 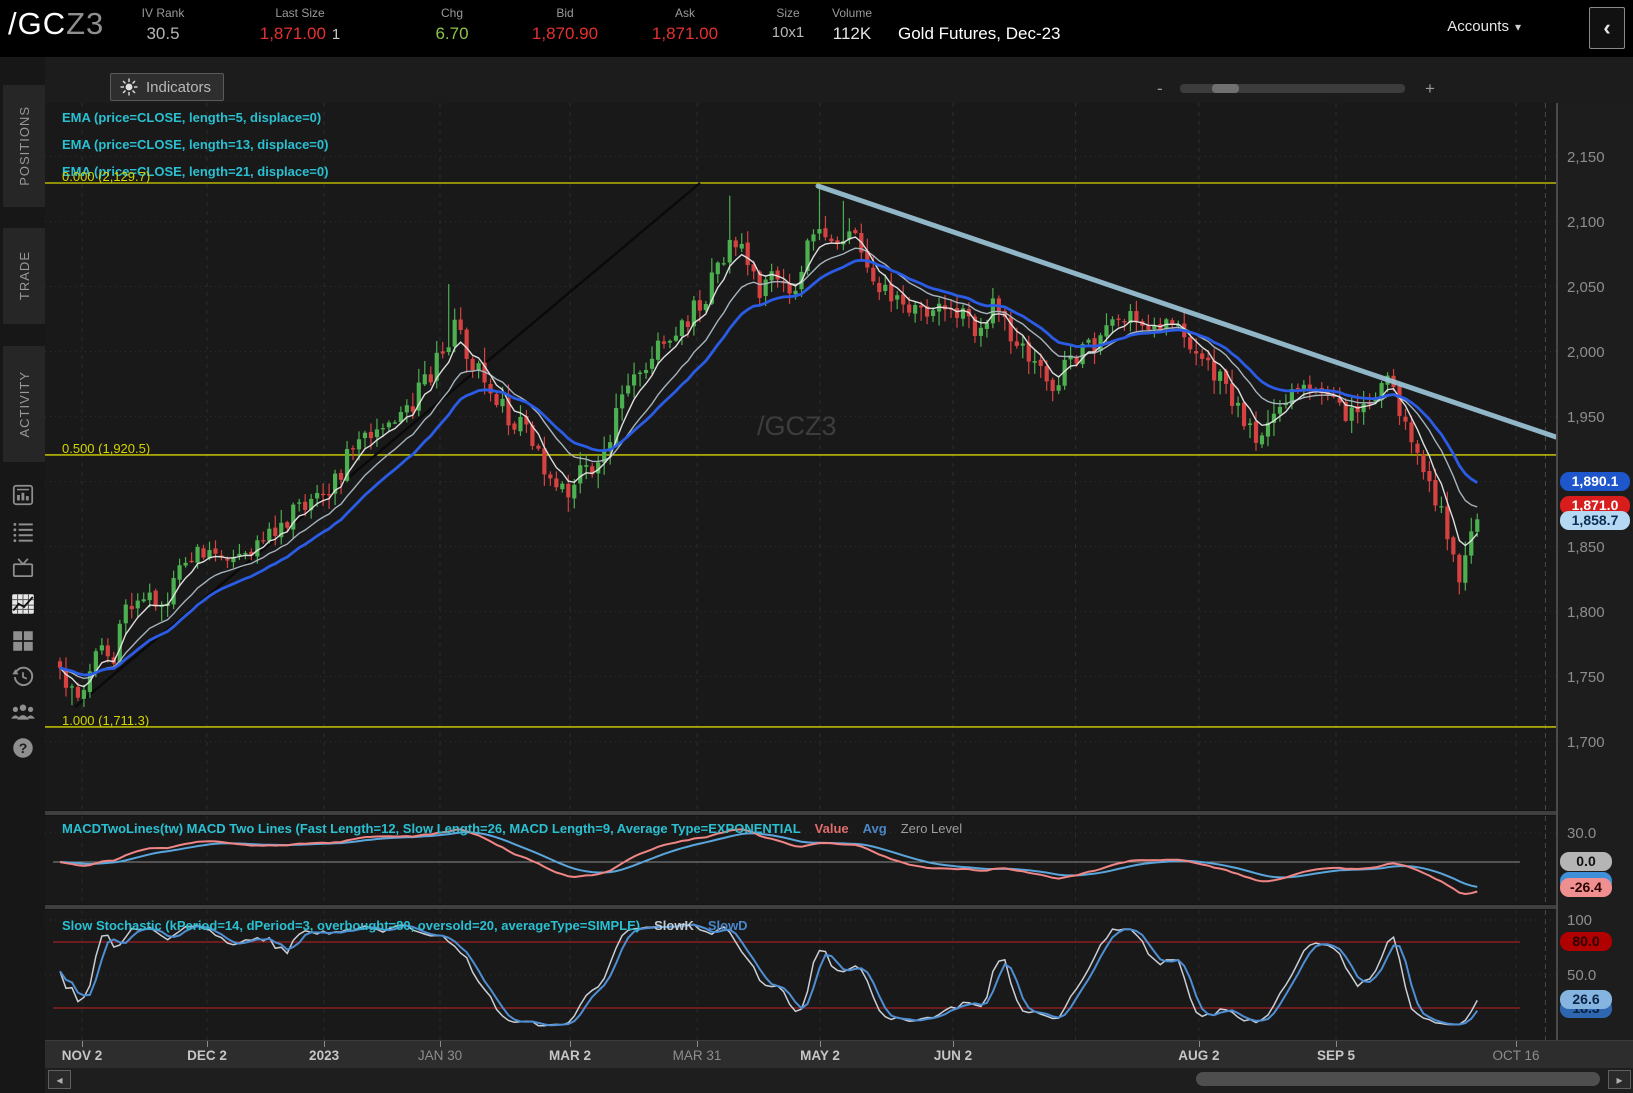 What do you see at coordinates (852, 24) in the screenshot?
I see `stat-volume: Volume 112K` at bounding box center [852, 24].